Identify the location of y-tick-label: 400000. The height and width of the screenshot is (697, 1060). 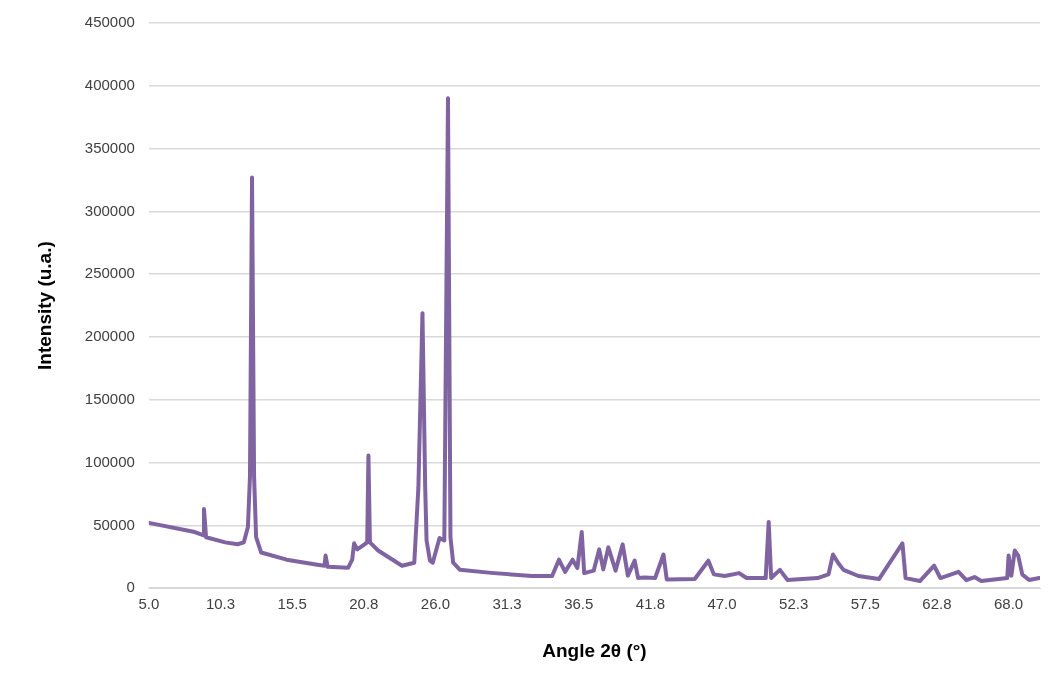
(109, 84).